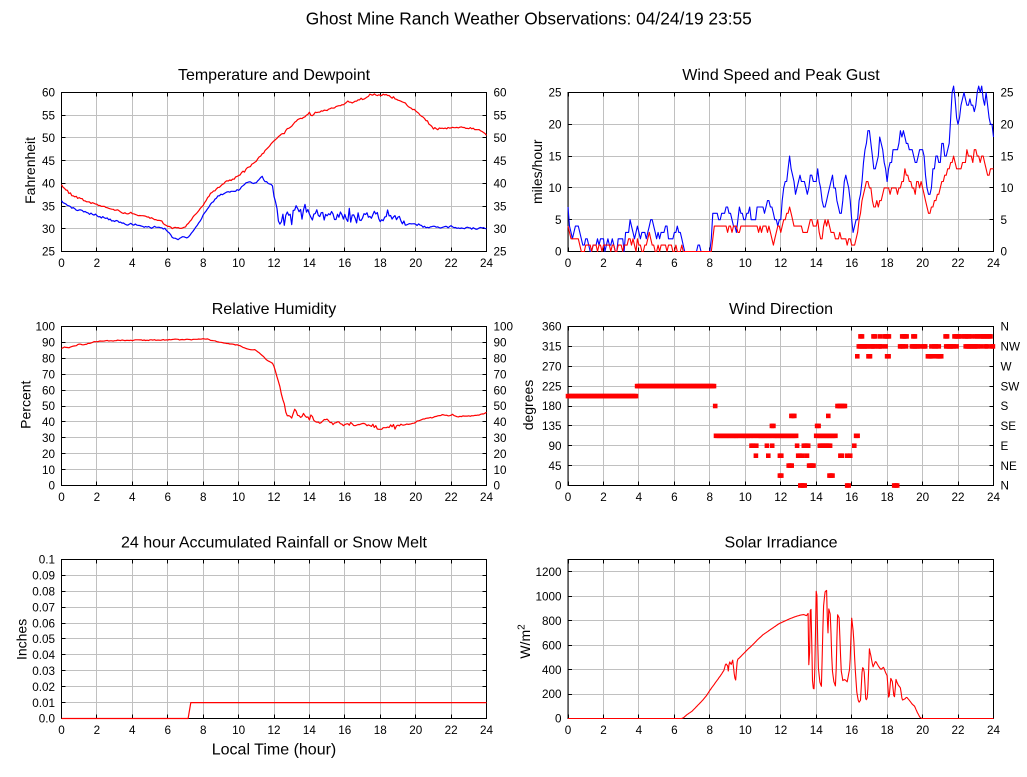  I want to click on svg-text: 360, so click(552, 327).